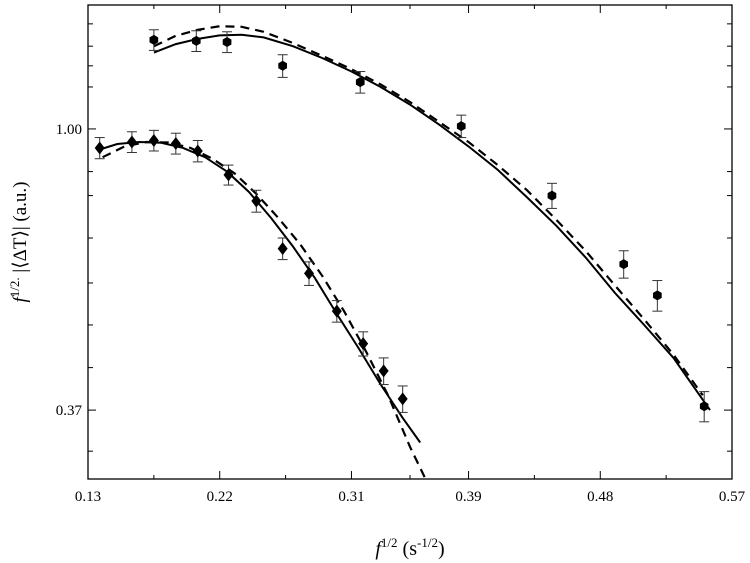 This screenshot has width=750, height=563. What do you see at coordinates (389, 542) in the screenshot?
I see `x-axis-label-exp: 1/2` at bounding box center [389, 542].